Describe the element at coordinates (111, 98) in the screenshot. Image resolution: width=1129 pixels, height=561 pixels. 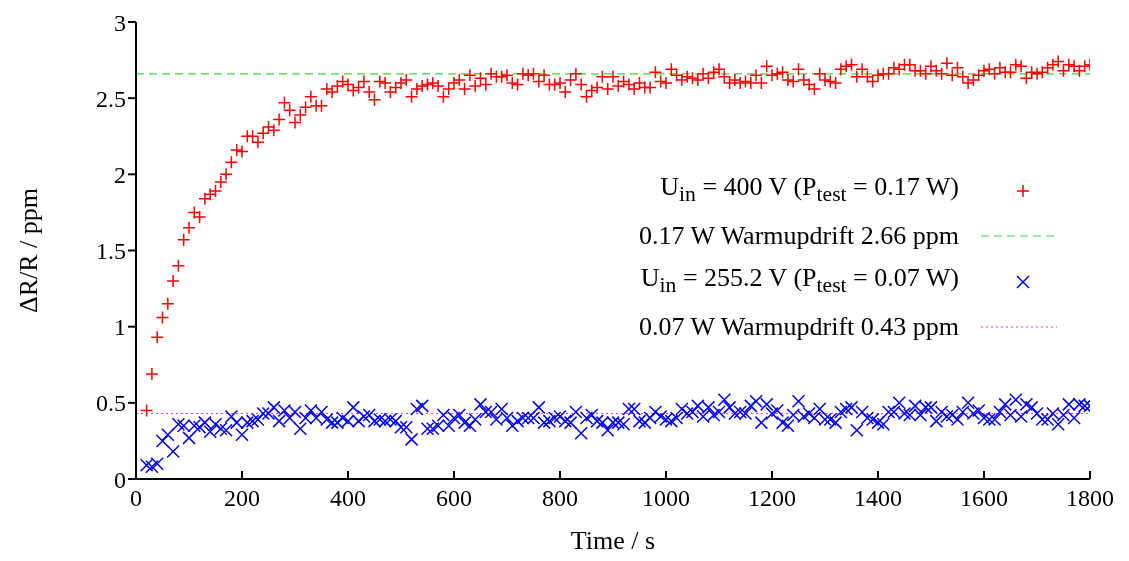
I see `y-tick-label: 2.5` at that location.